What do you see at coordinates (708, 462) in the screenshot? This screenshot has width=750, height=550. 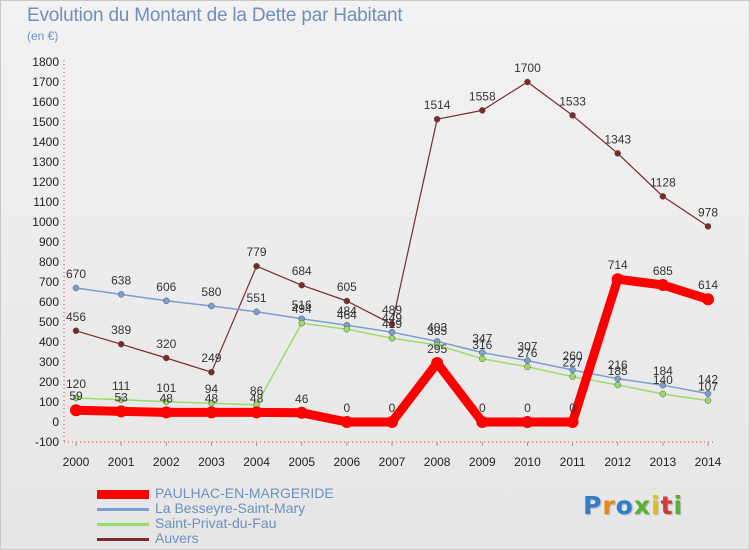 I see `x-tick-label: 2014` at bounding box center [708, 462].